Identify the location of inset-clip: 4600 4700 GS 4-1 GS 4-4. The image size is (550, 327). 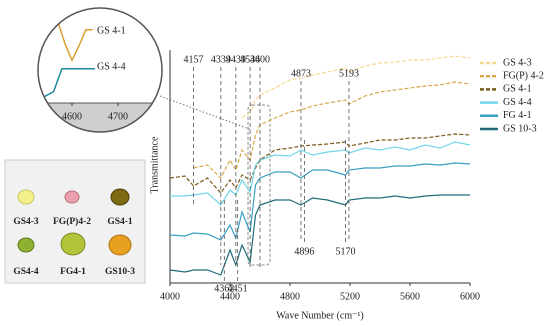
(100, 70).